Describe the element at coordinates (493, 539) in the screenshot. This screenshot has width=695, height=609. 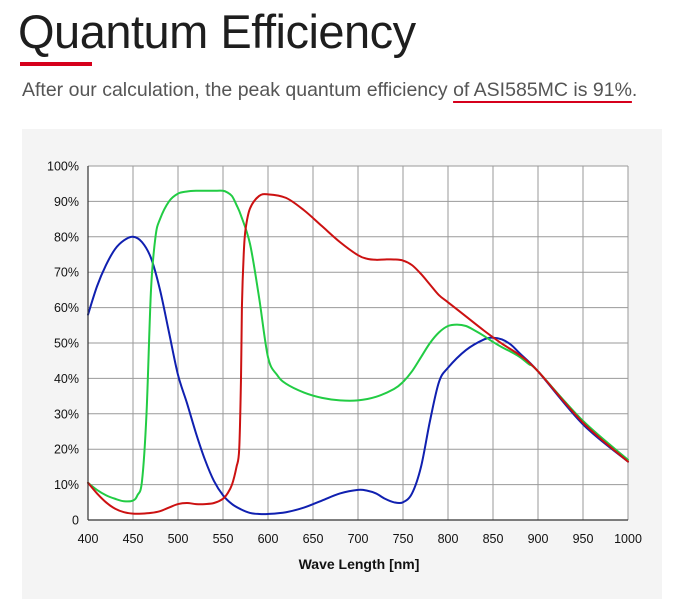
I see `x-tick-label: 850` at that location.